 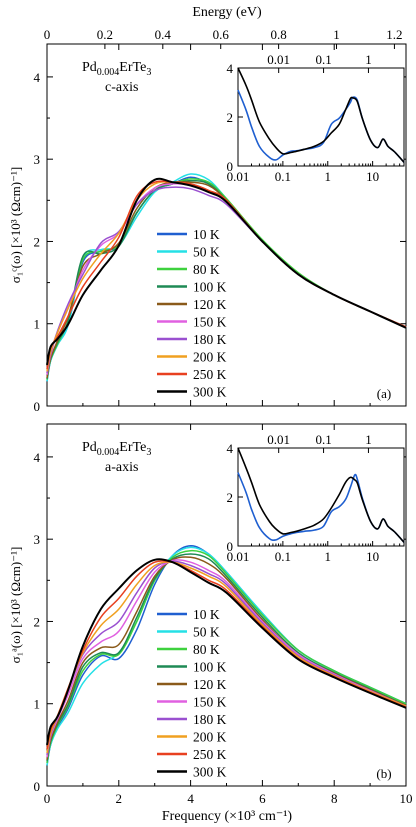 I want to click on panel-subtitle: c-axis, so click(x=121, y=87).